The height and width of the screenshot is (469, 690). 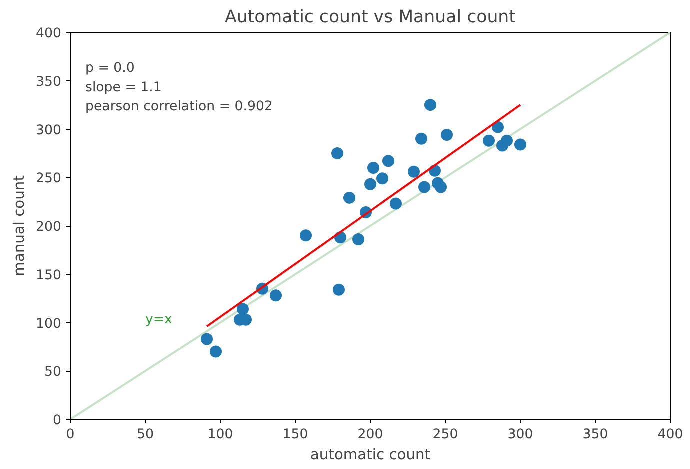 I want to click on y-tick-label: 150, so click(x=49, y=276).